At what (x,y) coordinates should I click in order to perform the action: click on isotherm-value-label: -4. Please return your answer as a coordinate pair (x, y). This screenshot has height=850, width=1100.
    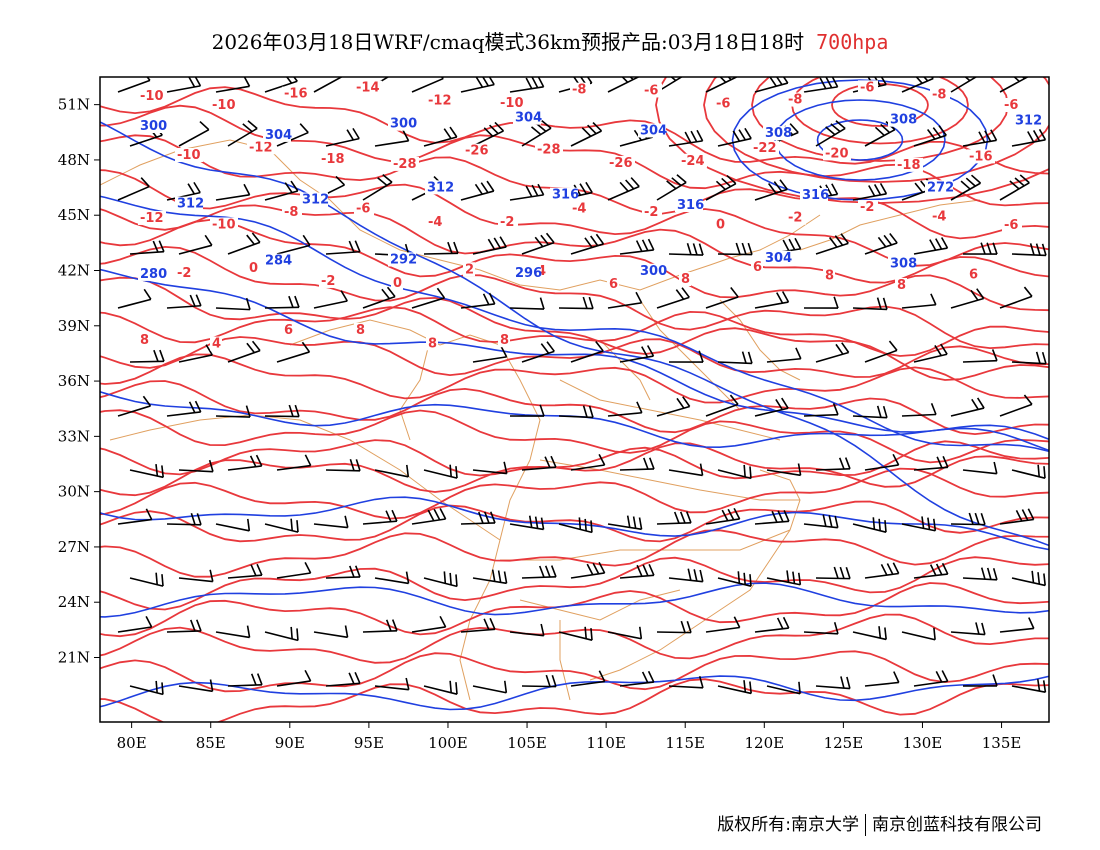
    Looking at the image, I should click on (435, 222).